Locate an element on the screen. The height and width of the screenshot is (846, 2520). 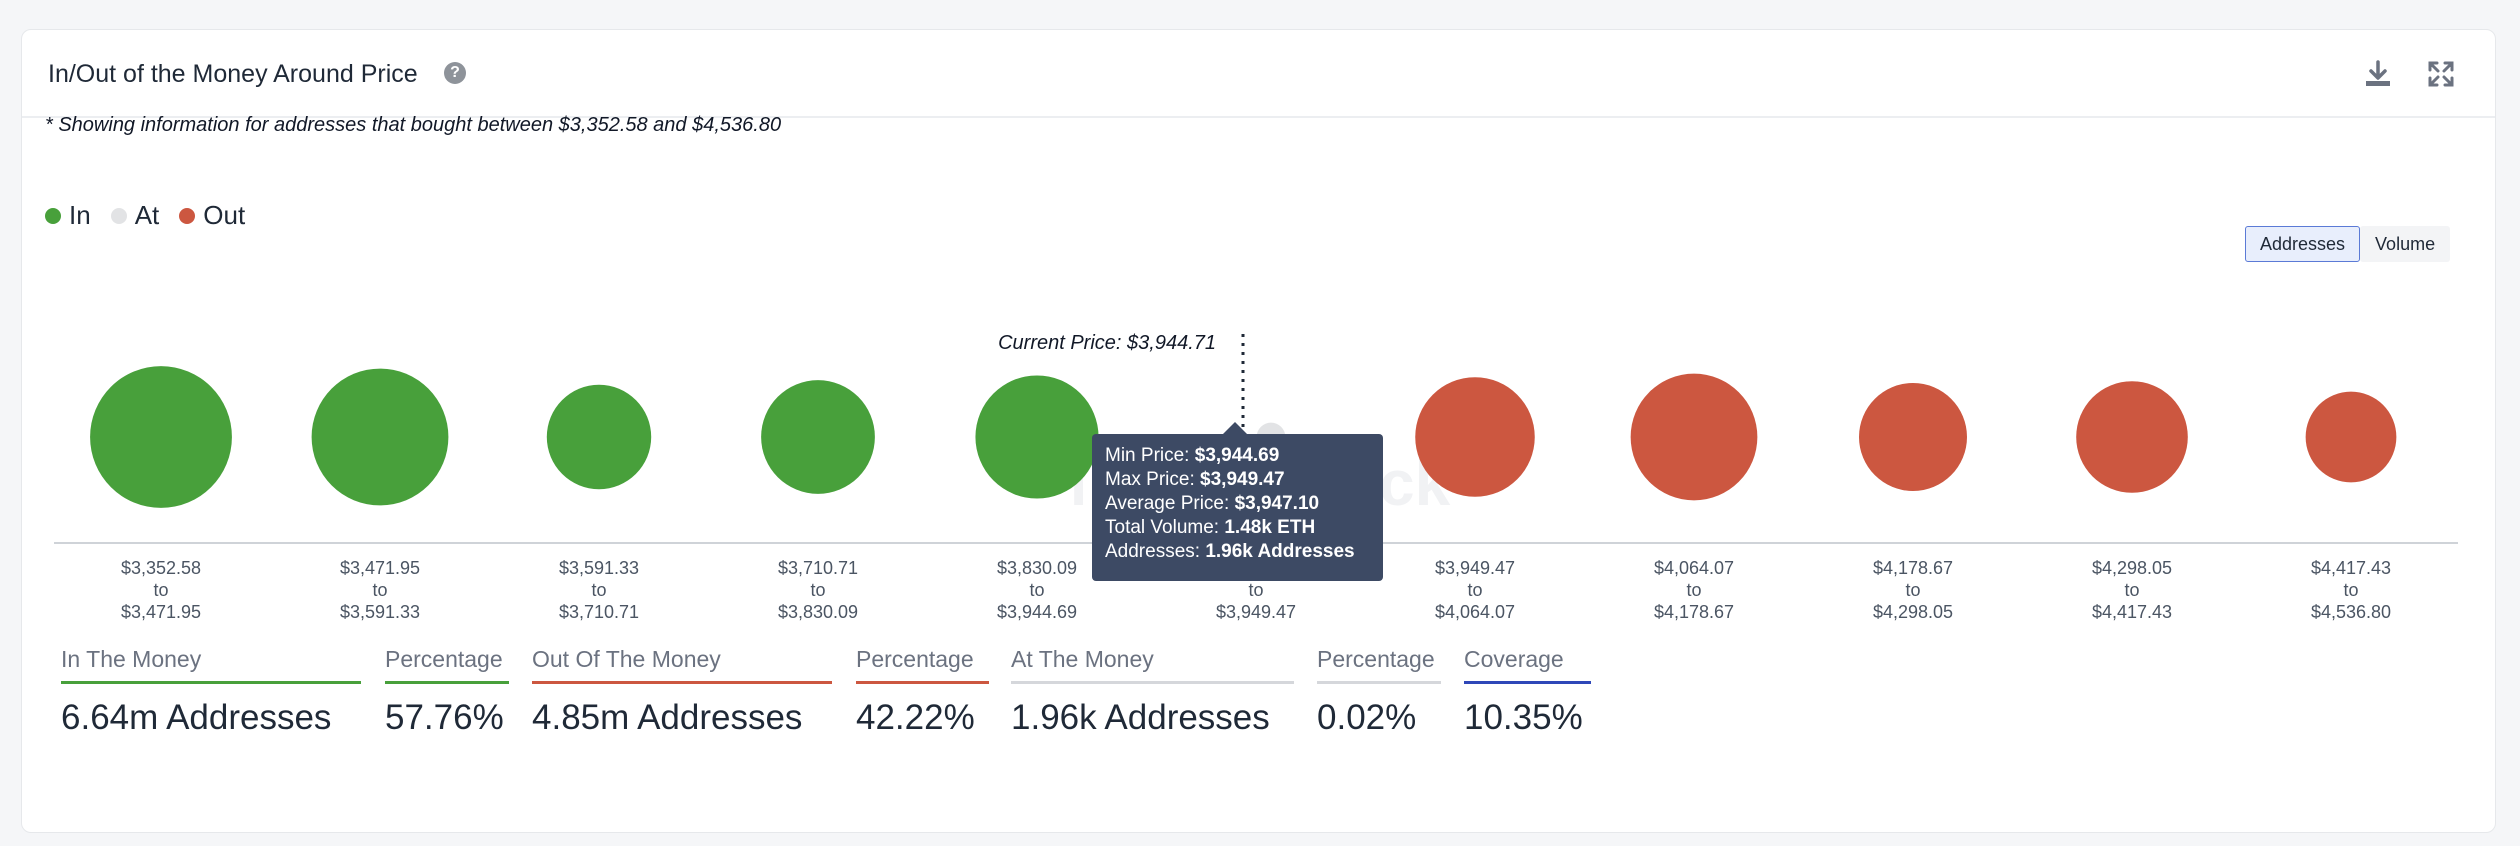
page-title: In/Out of the Money Around Price is located at coordinates (233, 74).